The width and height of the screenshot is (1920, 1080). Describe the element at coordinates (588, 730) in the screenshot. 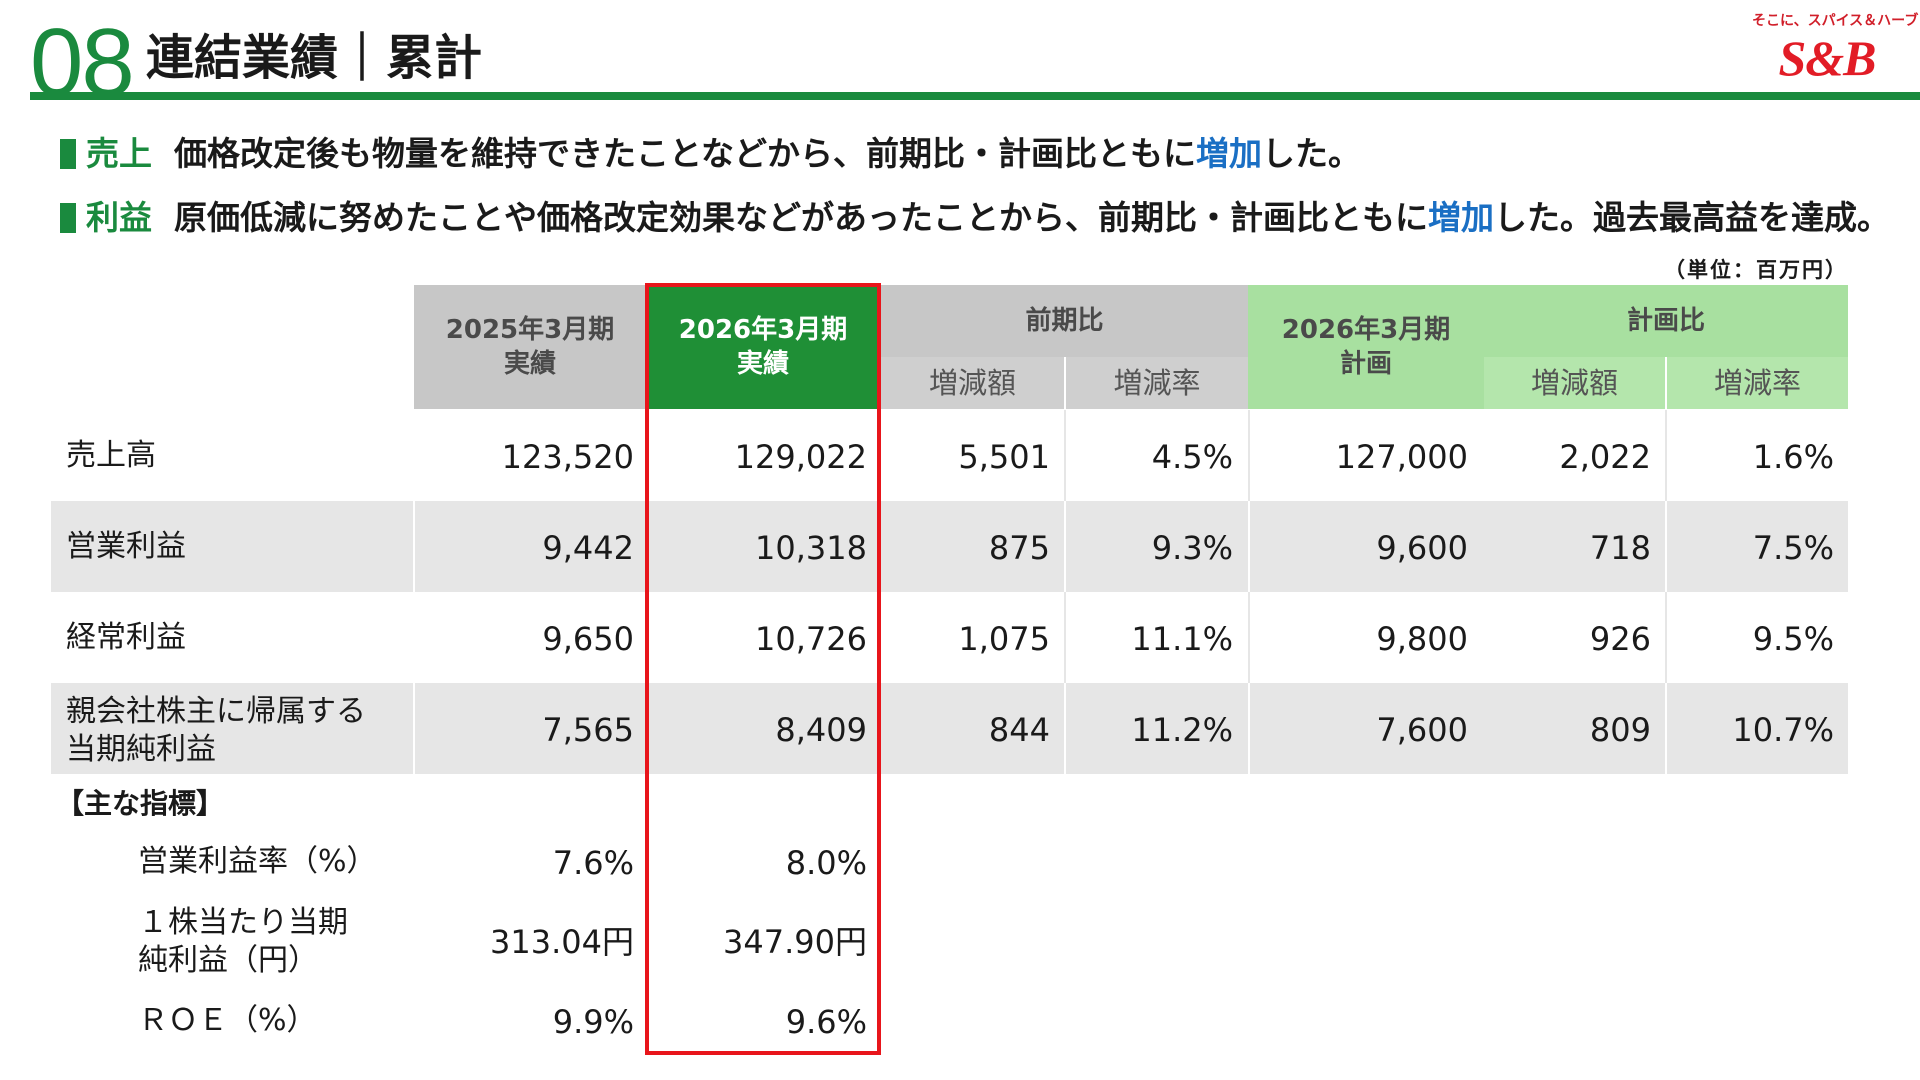

I see `cell-prev: 7,565` at that location.